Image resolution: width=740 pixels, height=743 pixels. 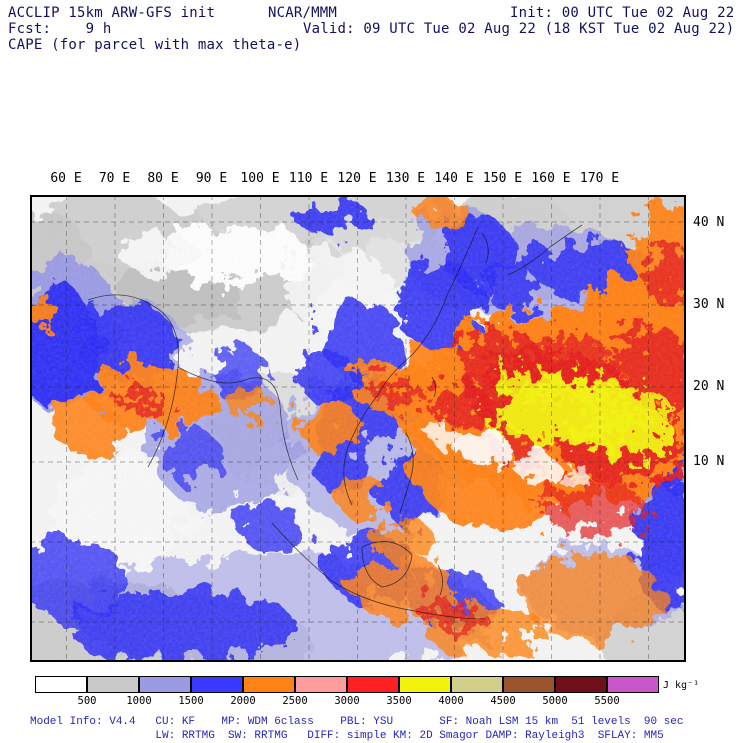 I want to click on forecast-hour: Fcst: 9 h, so click(x=60, y=29).